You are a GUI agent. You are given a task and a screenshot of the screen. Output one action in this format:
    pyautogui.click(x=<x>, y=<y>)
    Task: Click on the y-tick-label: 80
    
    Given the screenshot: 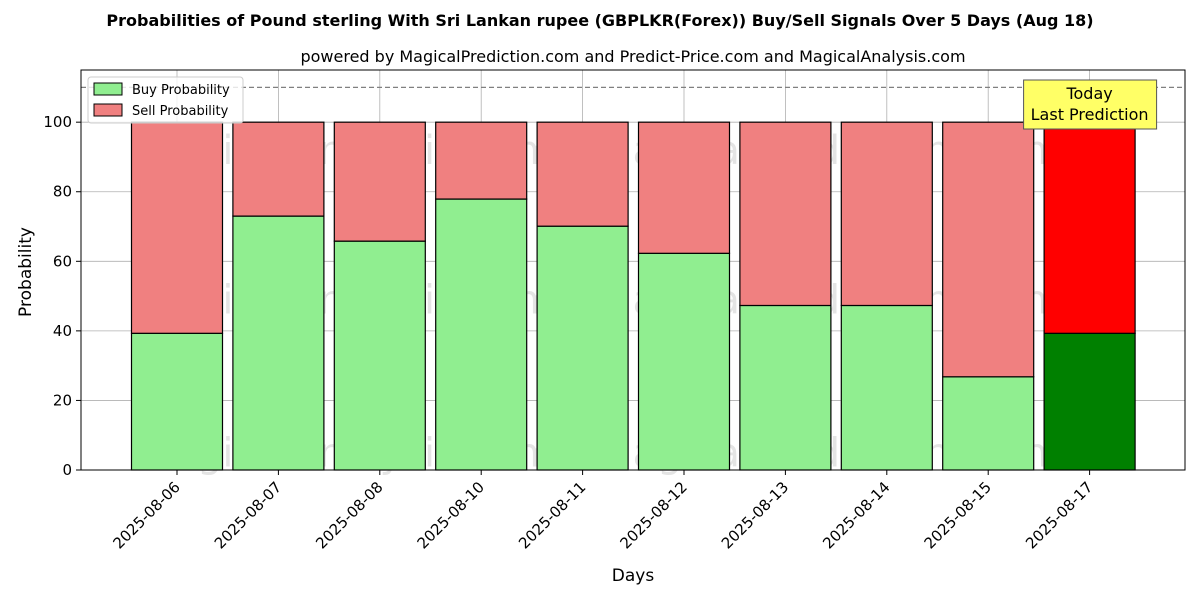 What is the action you would take?
    pyautogui.click(x=62, y=192)
    